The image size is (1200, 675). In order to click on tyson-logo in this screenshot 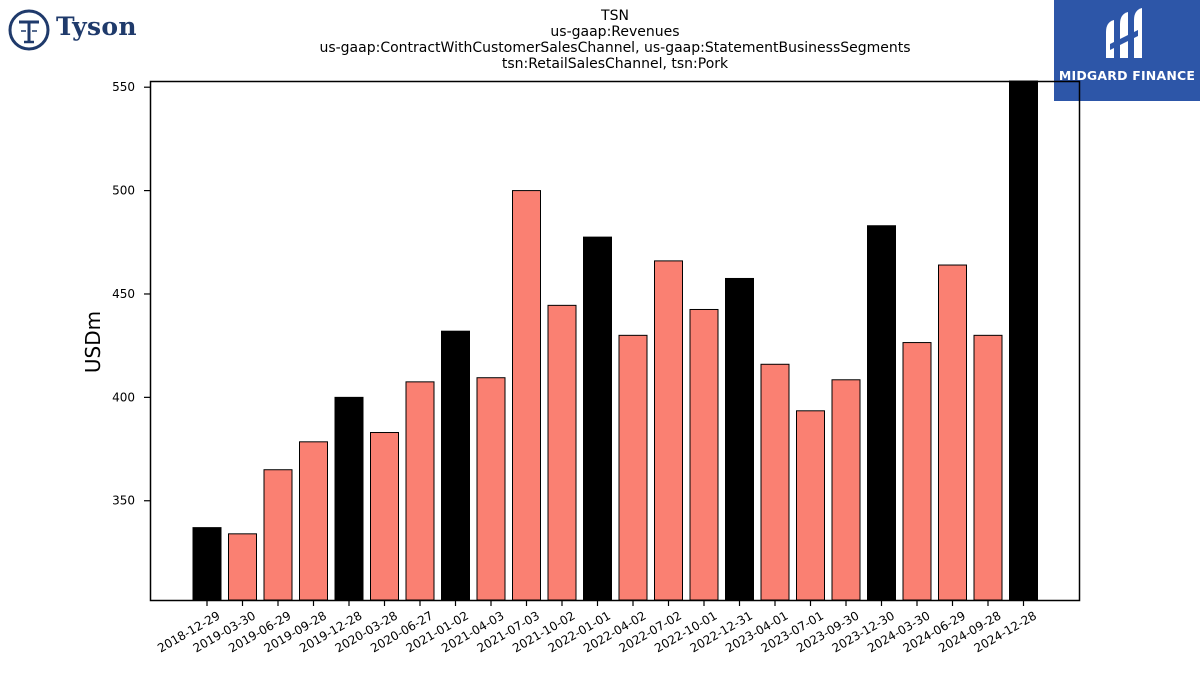, I will do `click(76, 30)`.